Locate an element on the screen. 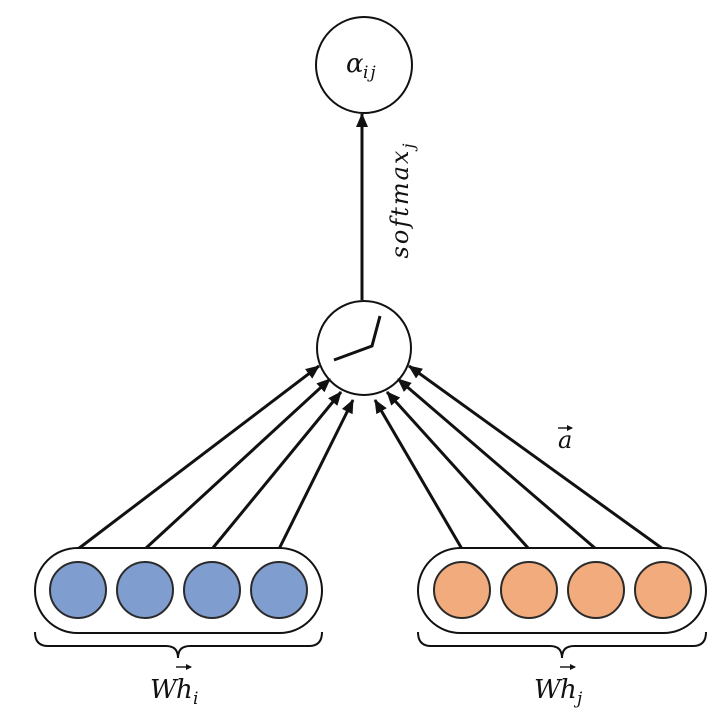  right-group-container is located at coordinates (562, 590).